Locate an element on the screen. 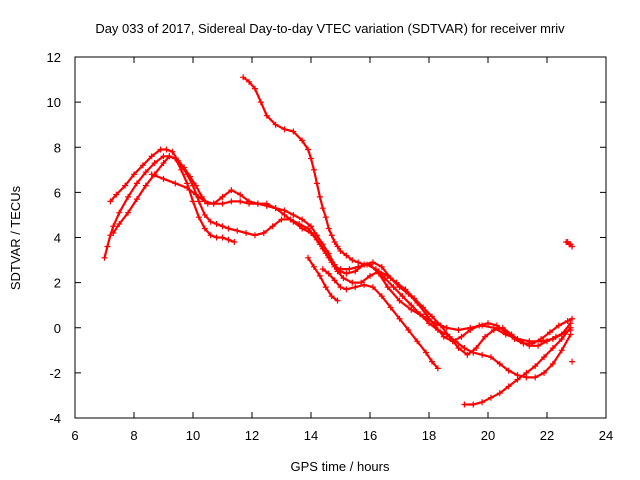 The width and height of the screenshot is (640, 480). x-tick-label: 14 is located at coordinates (311, 435).